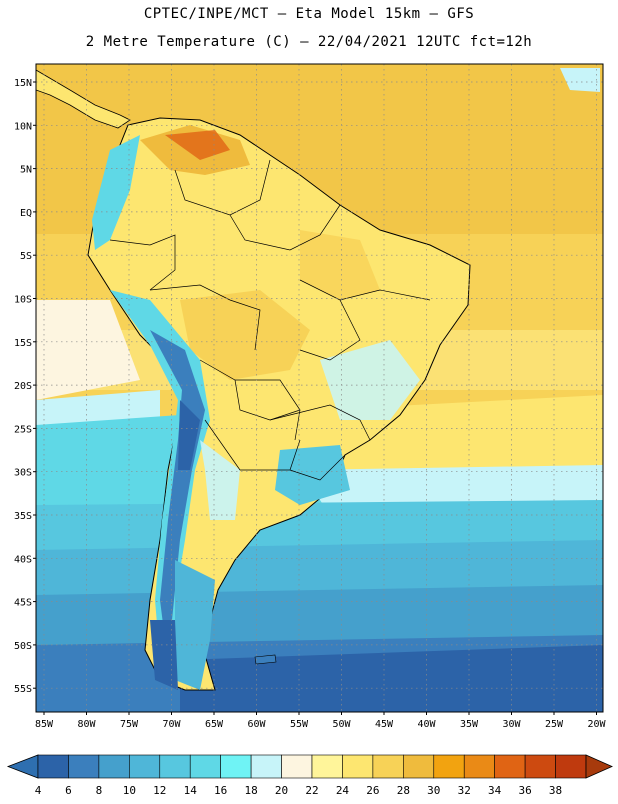 Image resolution: width=618 pixels, height=804 pixels. Describe the element at coordinates (23, 473) in the screenshot. I see `lat-label: 30S` at that location.